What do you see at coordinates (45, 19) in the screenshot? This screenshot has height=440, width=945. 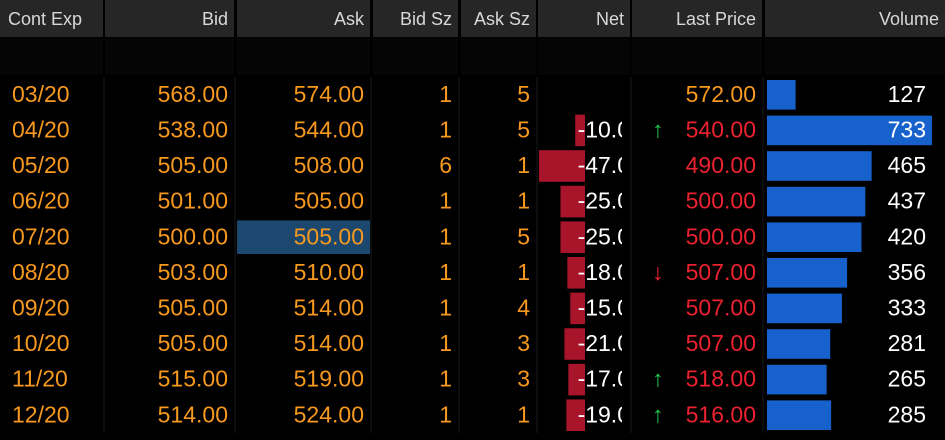 I see `header-label: Cont Exp` at bounding box center [45, 19].